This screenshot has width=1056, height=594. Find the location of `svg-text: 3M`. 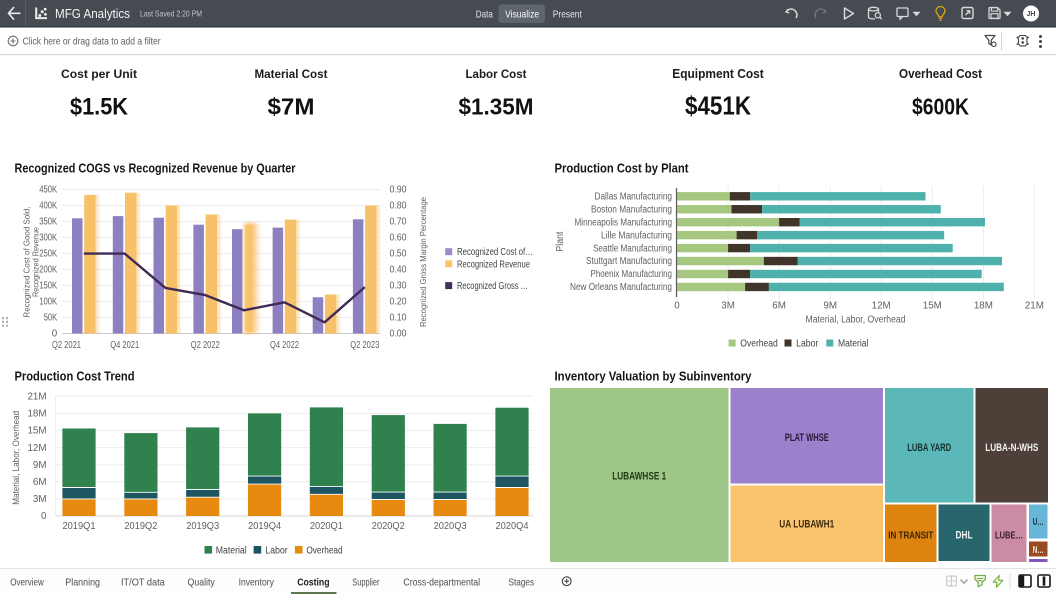

svg-text: 3M is located at coordinates (728, 306).